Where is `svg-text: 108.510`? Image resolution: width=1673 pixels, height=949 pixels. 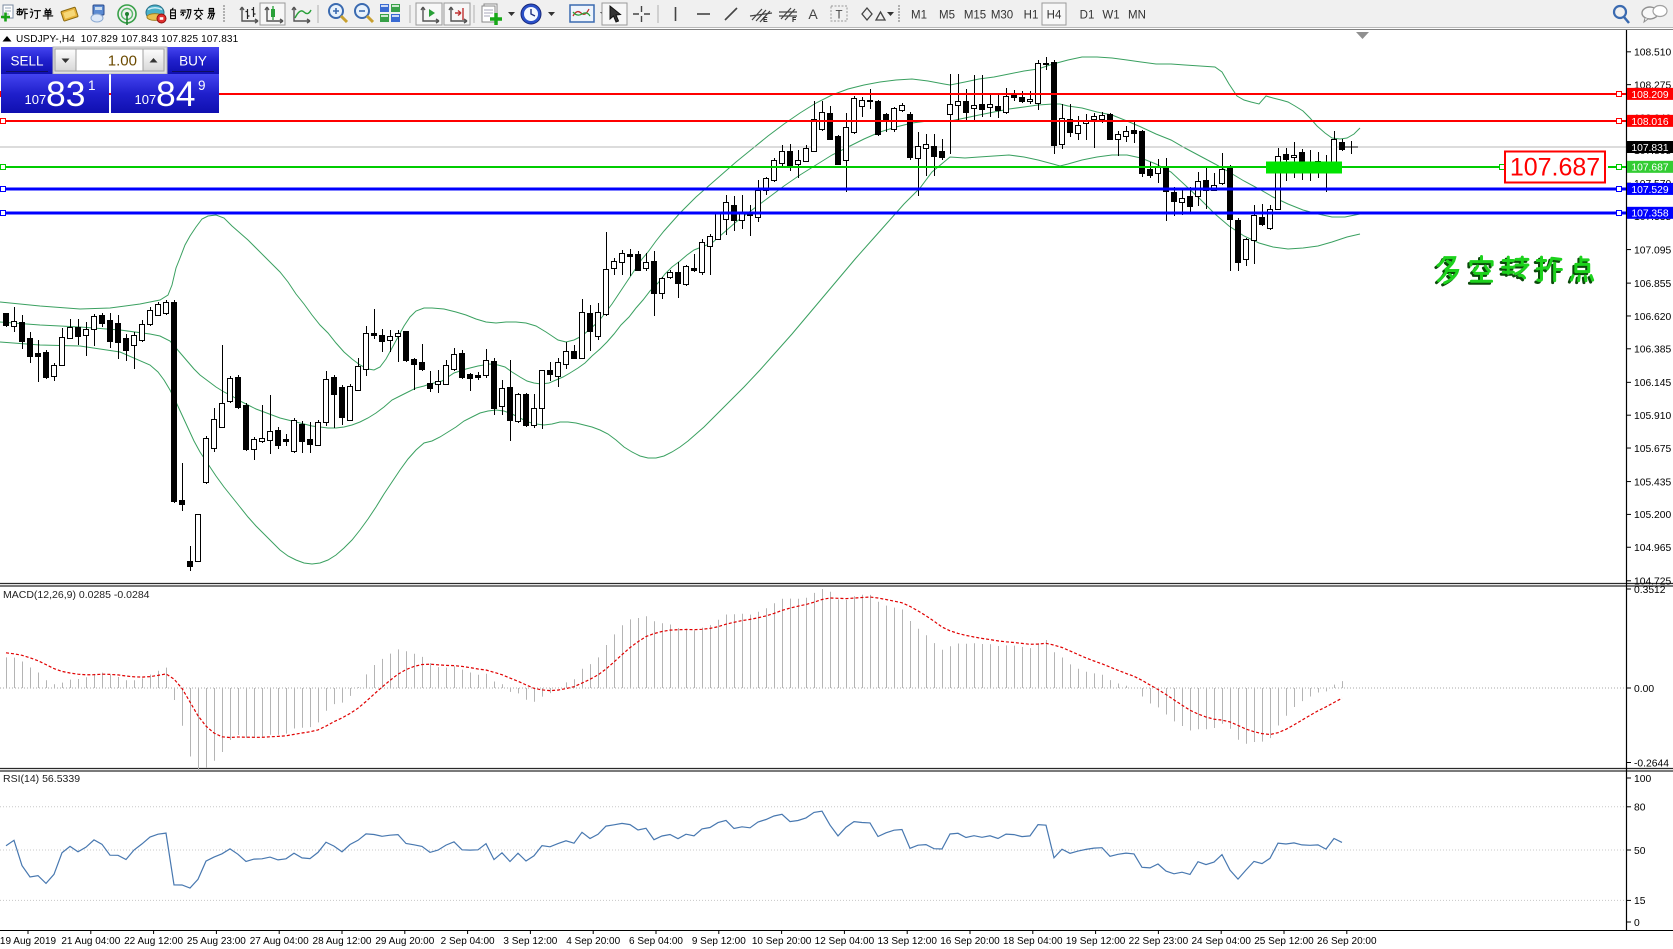 svg-text: 108.510 is located at coordinates (1652, 53).